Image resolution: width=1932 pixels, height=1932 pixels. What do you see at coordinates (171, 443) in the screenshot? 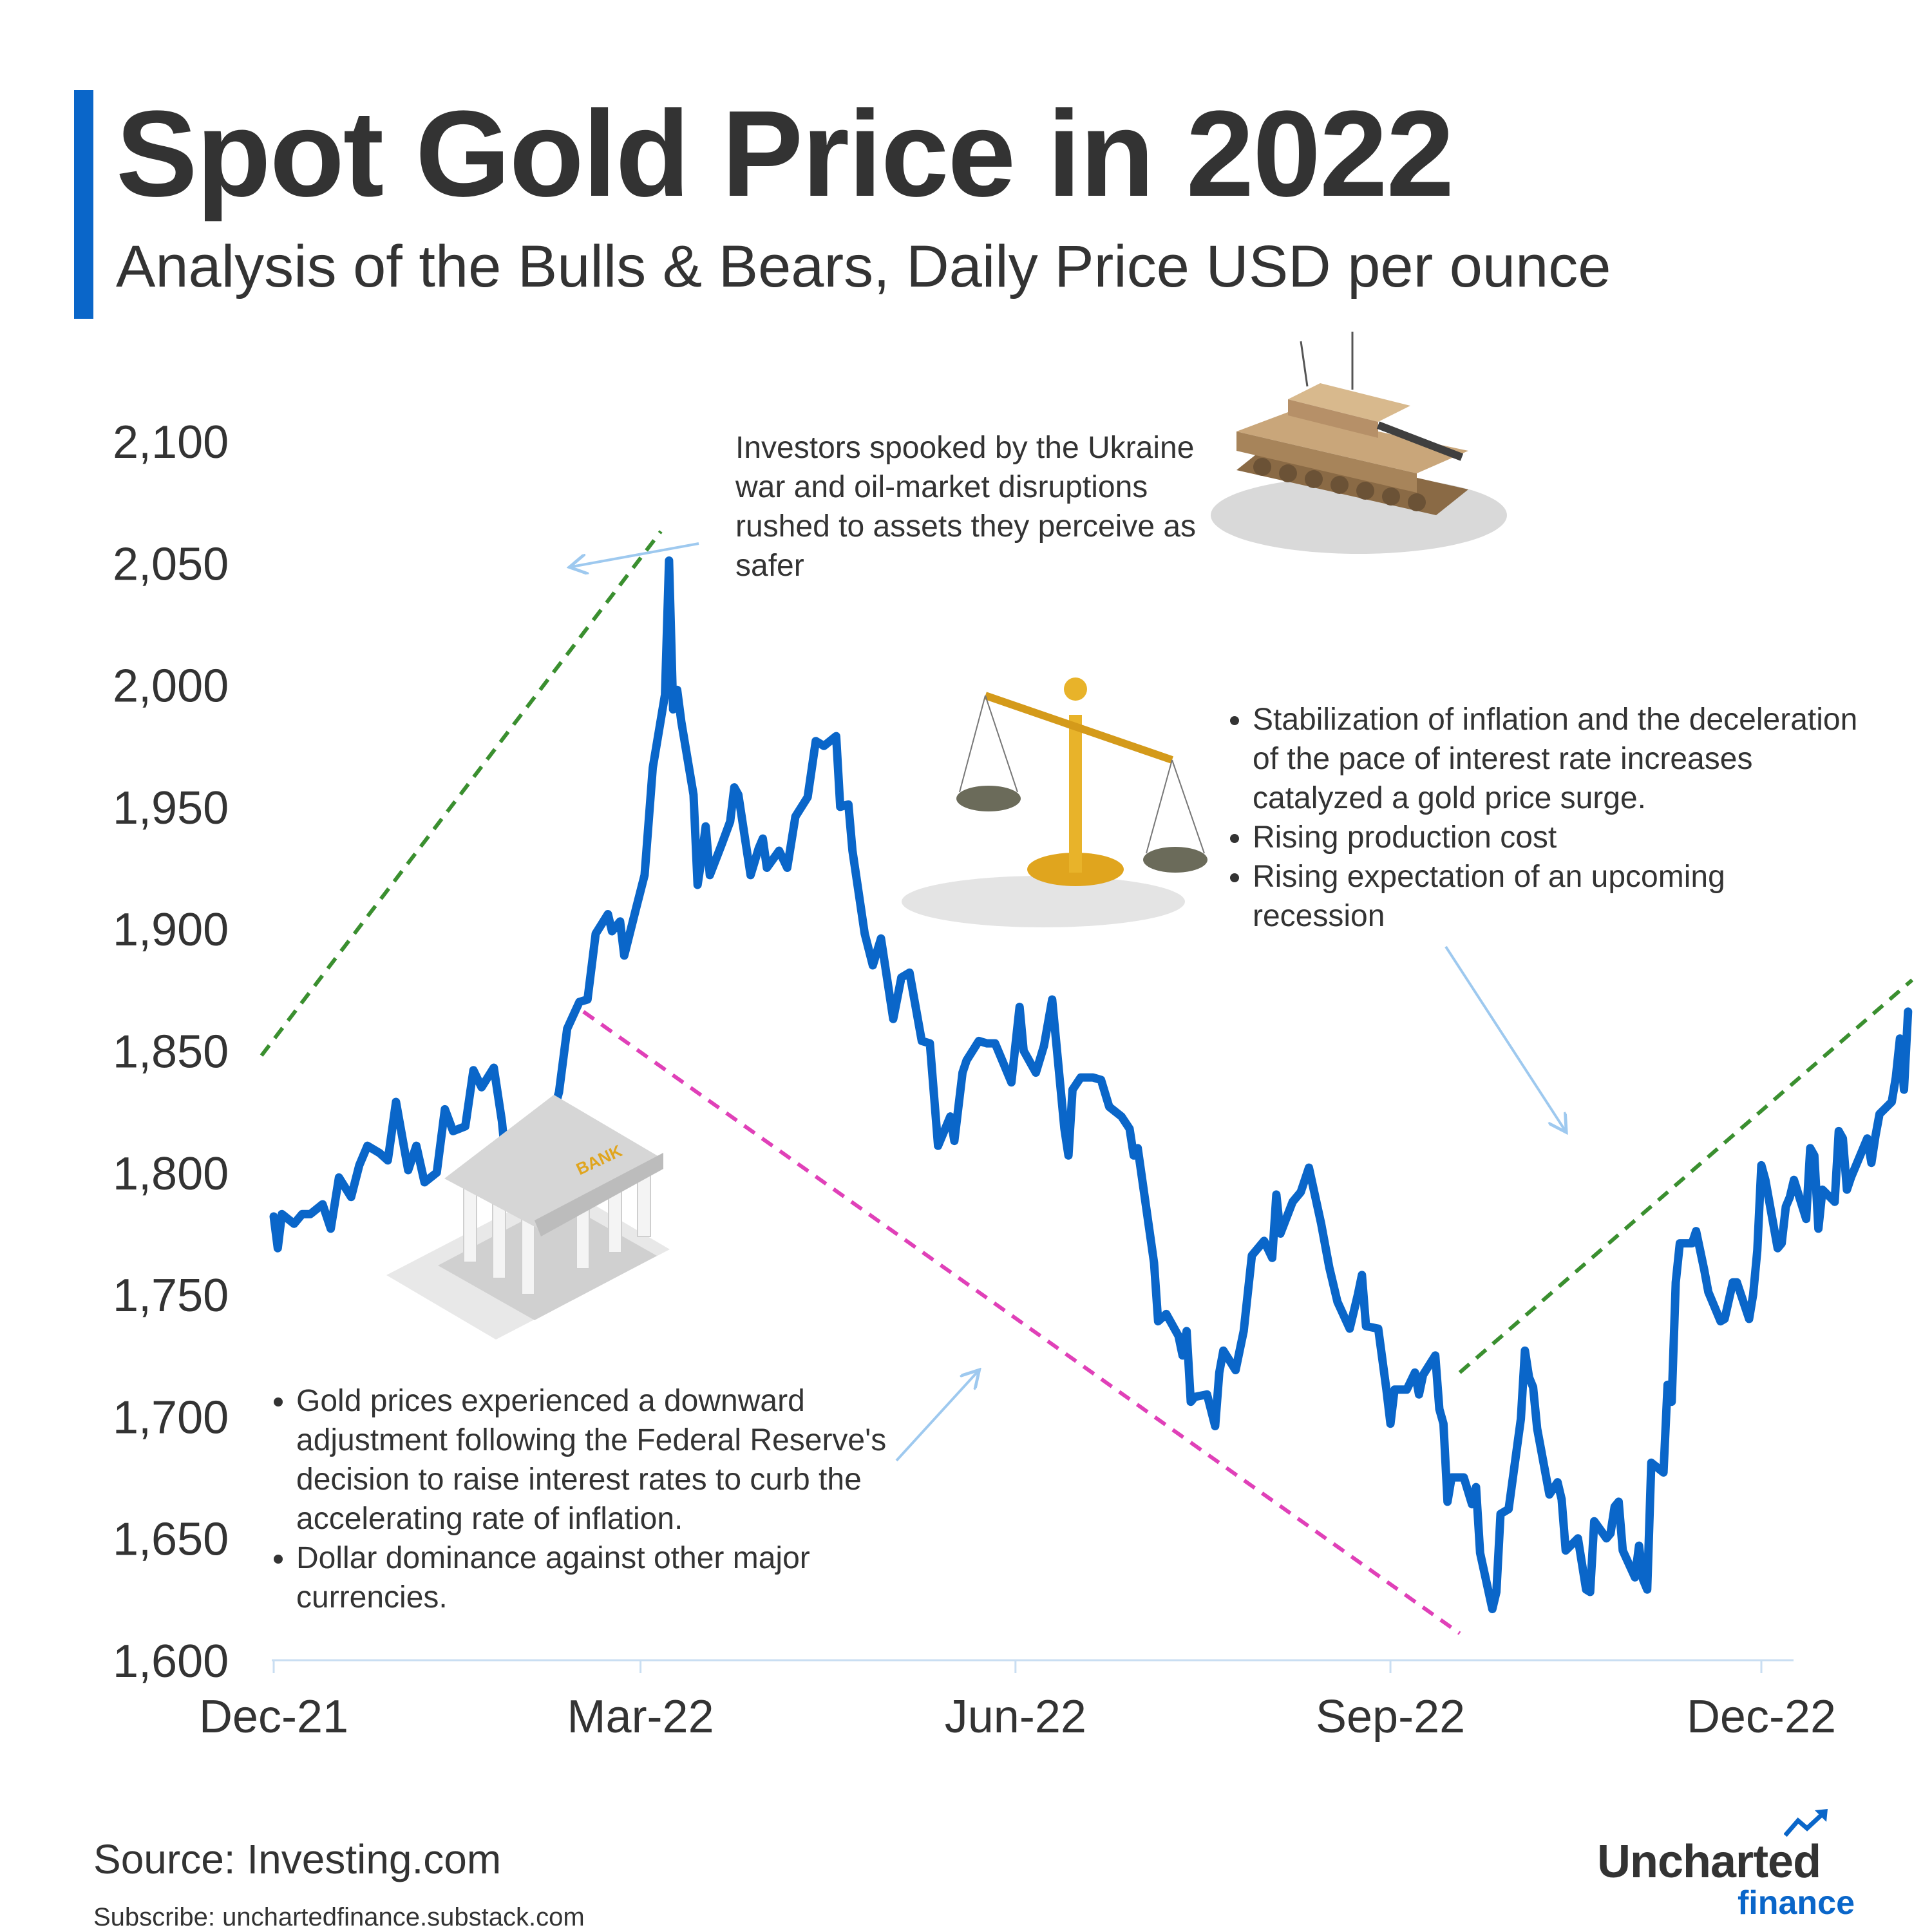
I see `y-tick-label: 2,100` at bounding box center [171, 443].